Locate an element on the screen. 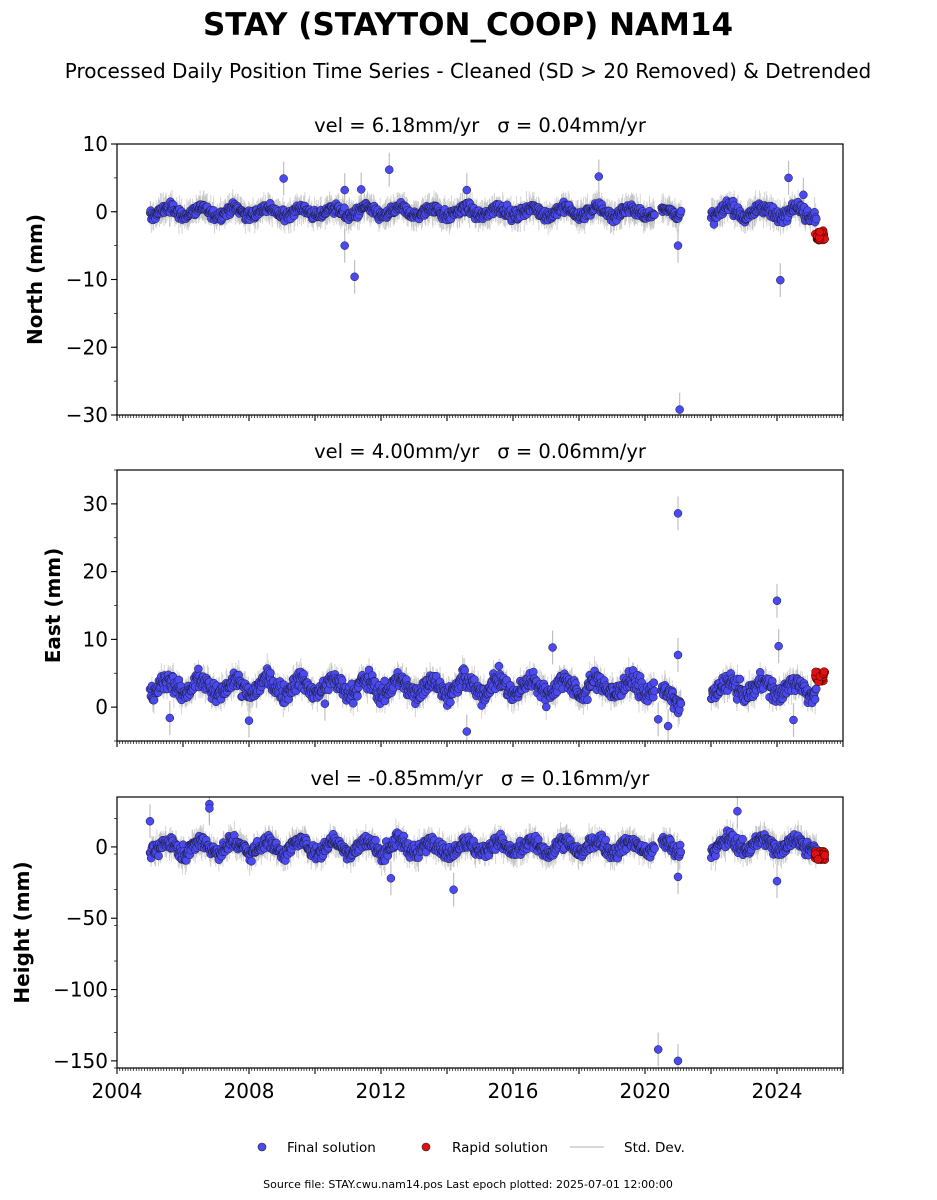  sigma-label: σ = 0.04mm/yr is located at coordinates (572, 125).